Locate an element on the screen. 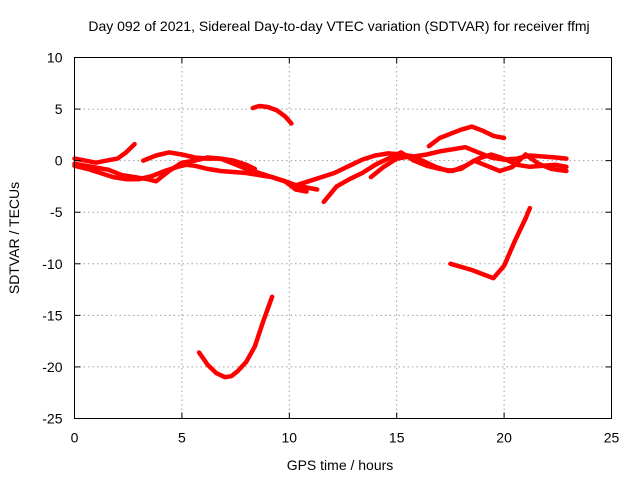 The image size is (640, 480). x-tick-label: 10 is located at coordinates (290, 438).